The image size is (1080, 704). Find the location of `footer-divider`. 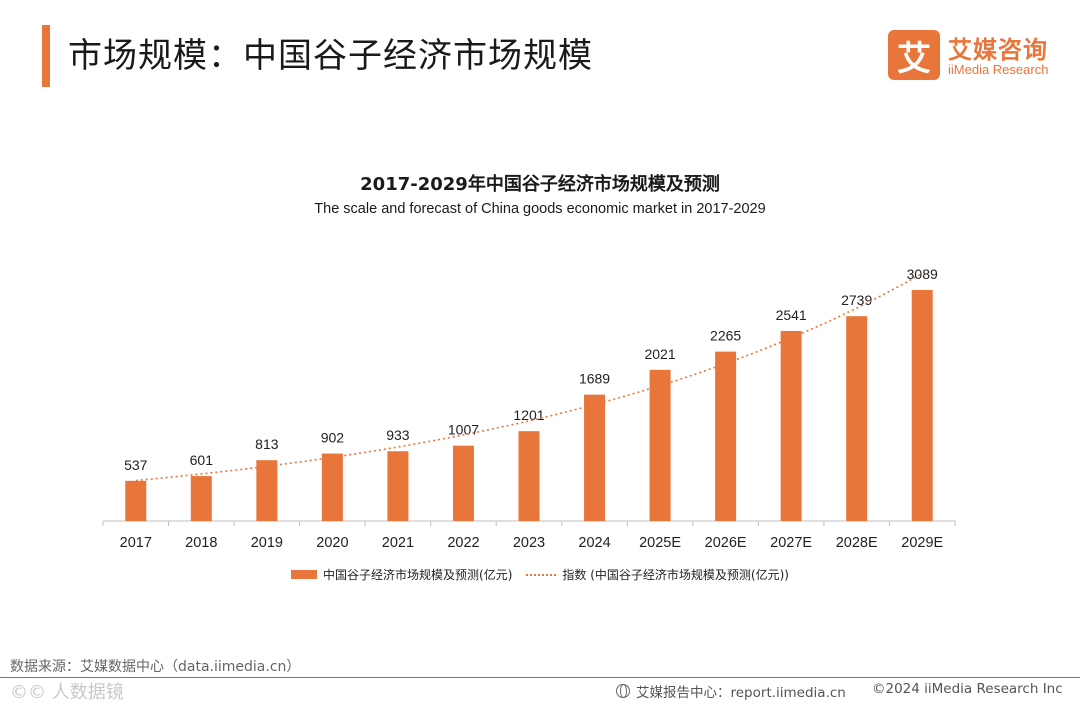

footer-divider is located at coordinates (540, 677).